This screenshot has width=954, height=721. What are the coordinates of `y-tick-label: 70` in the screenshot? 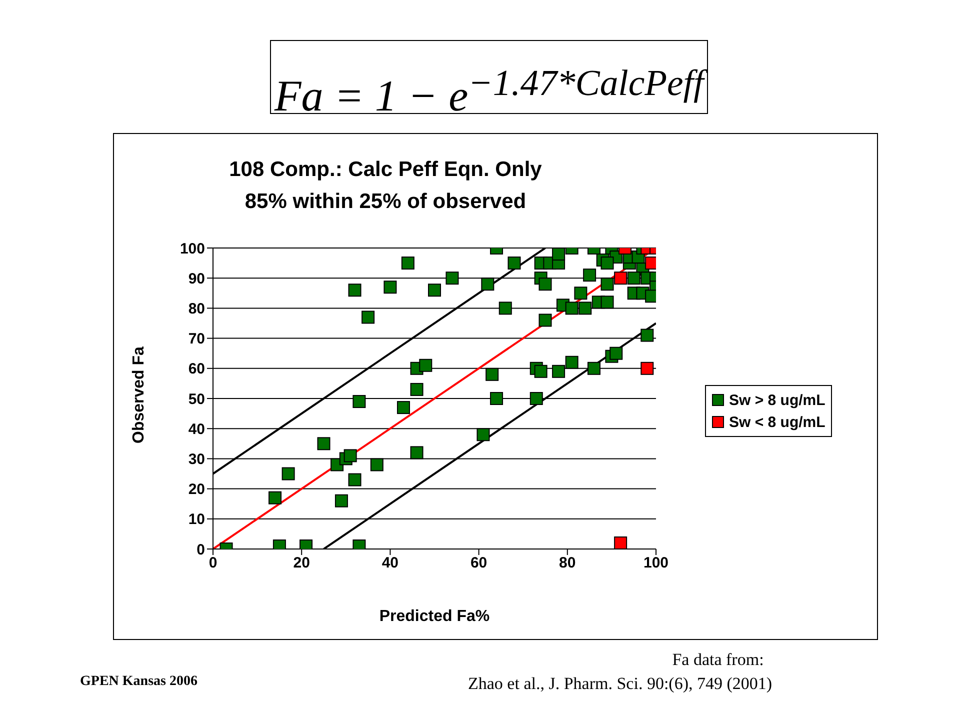 It's located at (196, 339).